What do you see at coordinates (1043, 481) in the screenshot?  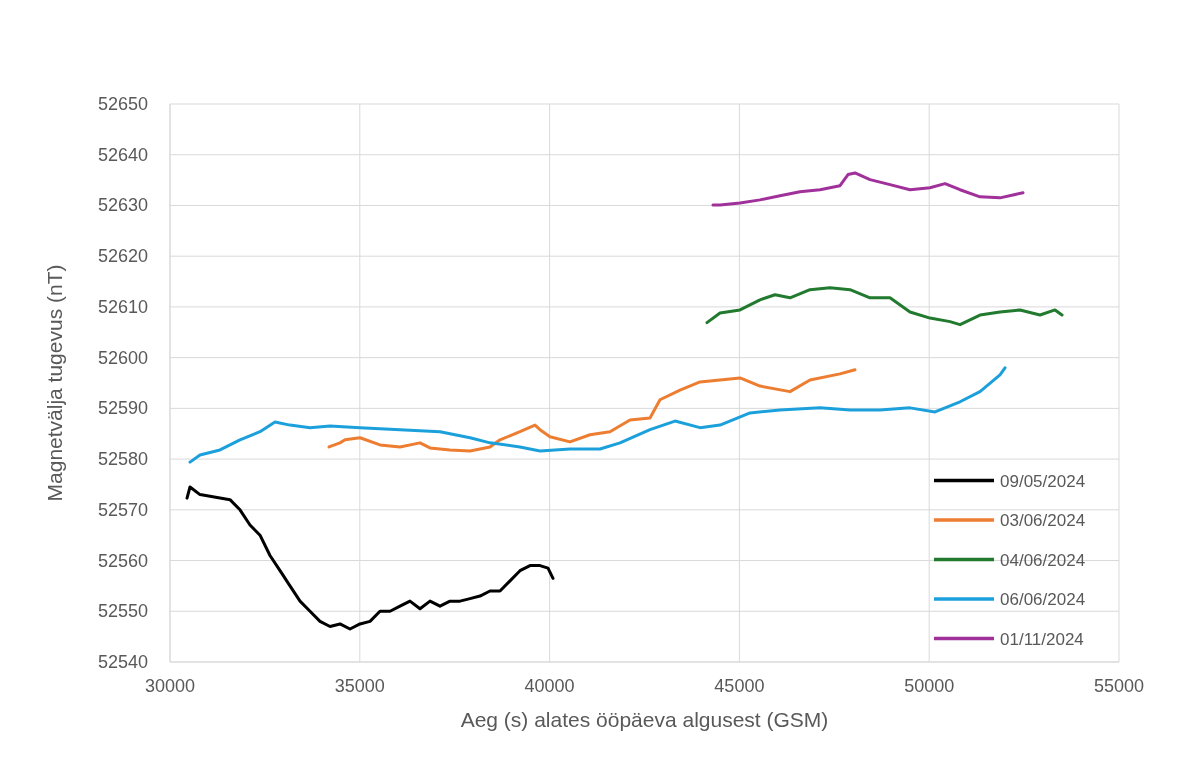 I see `legend-label: 09/05/2024` at bounding box center [1043, 481].